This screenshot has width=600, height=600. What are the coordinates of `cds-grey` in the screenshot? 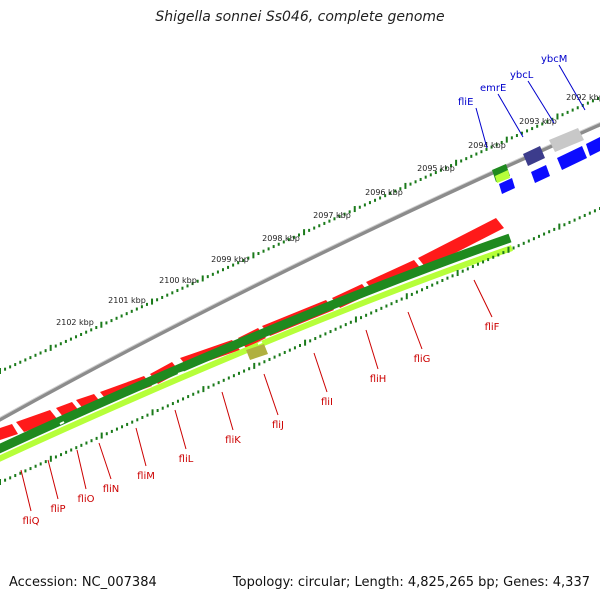 It's located at (566, 140).